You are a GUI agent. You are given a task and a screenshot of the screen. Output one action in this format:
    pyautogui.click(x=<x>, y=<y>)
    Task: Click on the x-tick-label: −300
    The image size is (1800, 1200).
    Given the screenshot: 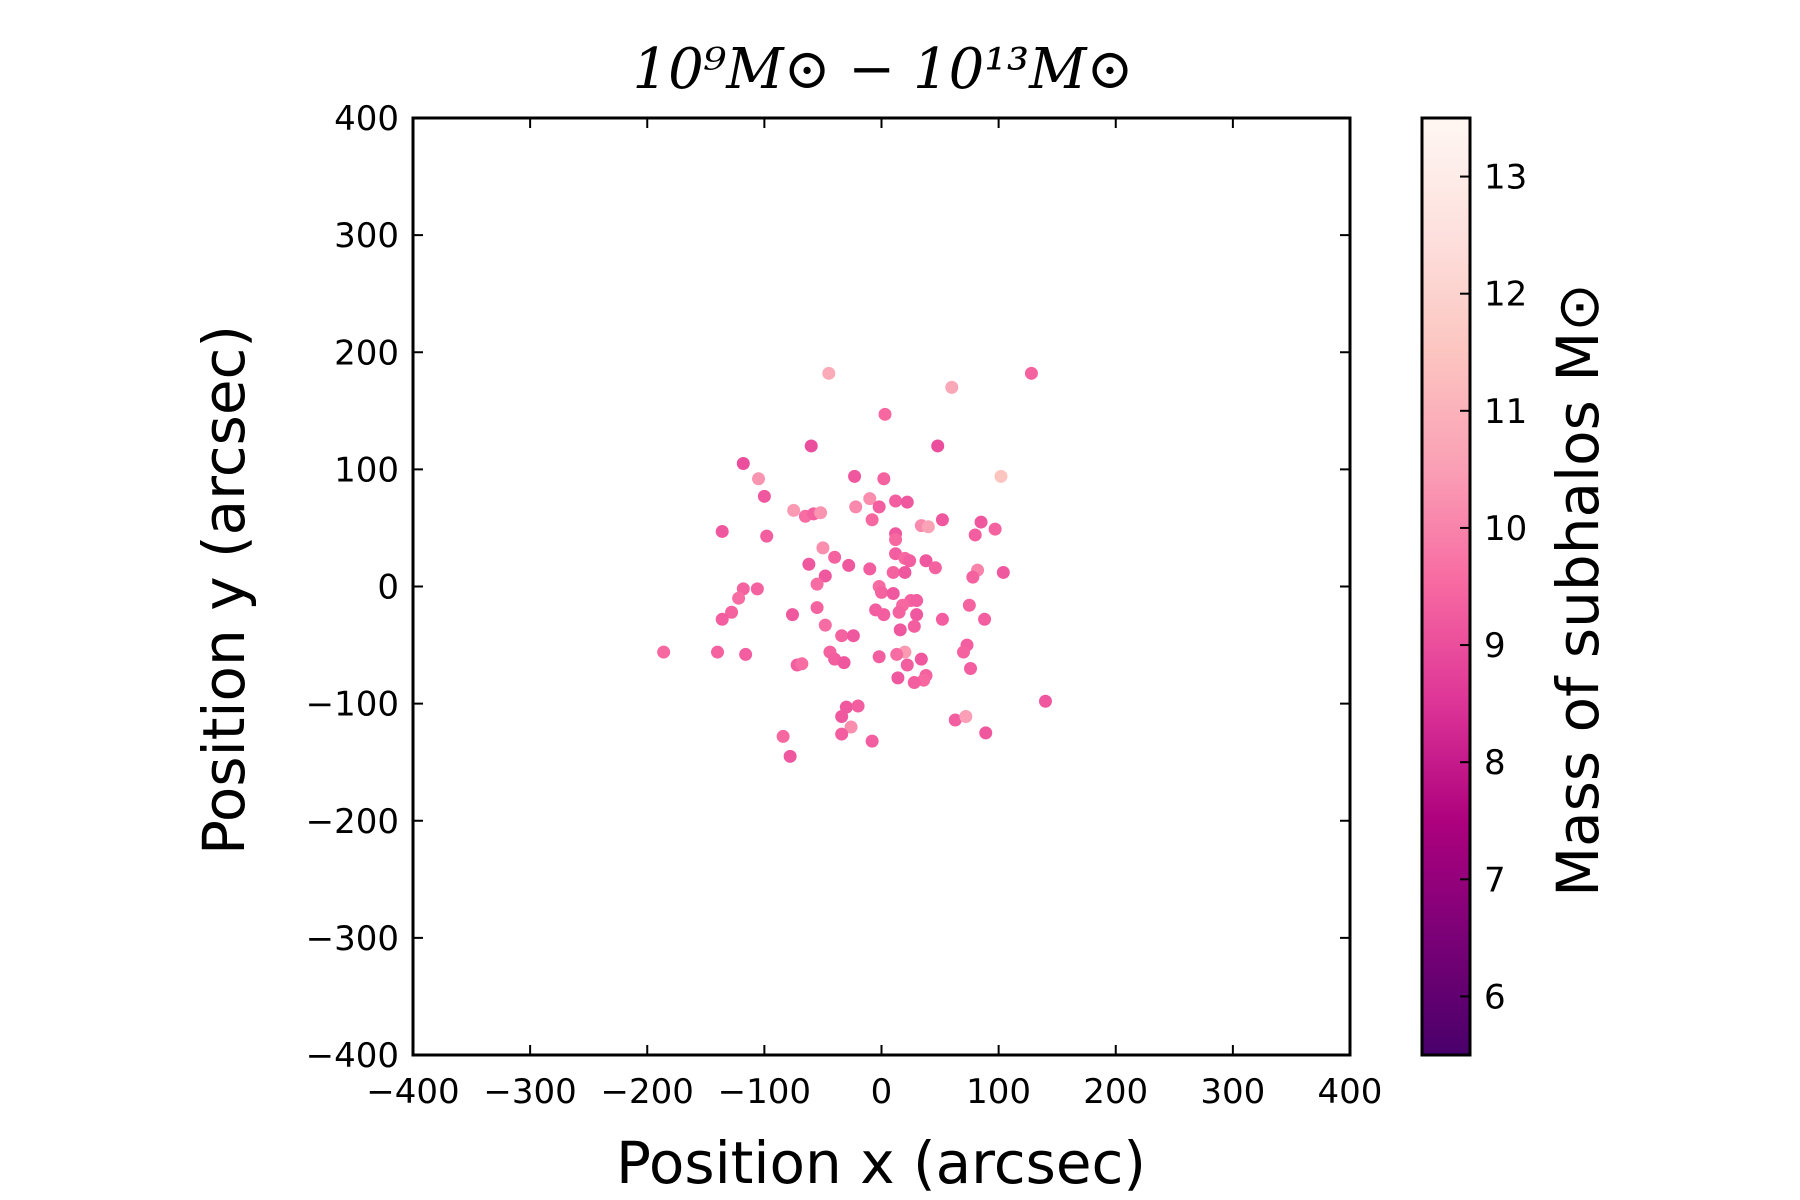 What is the action you would take?
    pyautogui.click(x=529, y=1092)
    